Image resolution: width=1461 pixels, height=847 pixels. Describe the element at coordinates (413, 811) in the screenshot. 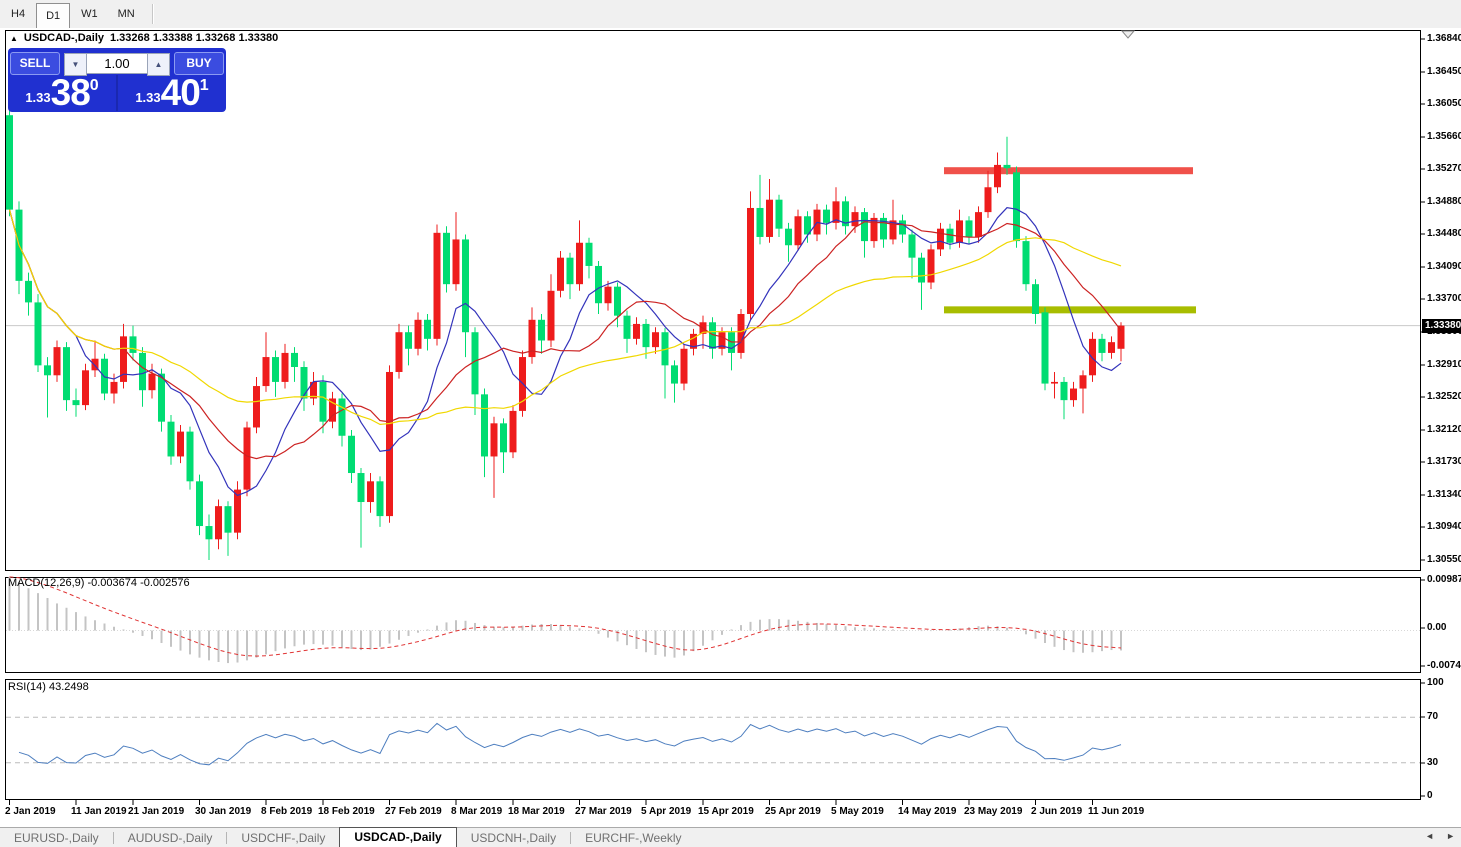

I see `date-axis-label: 27 Feb 2019` at that location.